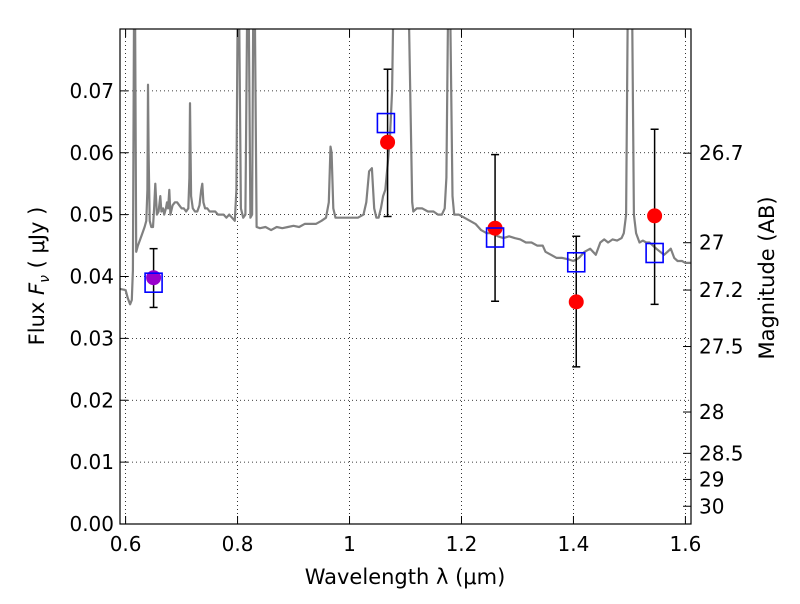  What do you see at coordinates (45, 279) in the screenshot?
I see `y-axis-label-subscript: ν` at bounding box center [45, 279].